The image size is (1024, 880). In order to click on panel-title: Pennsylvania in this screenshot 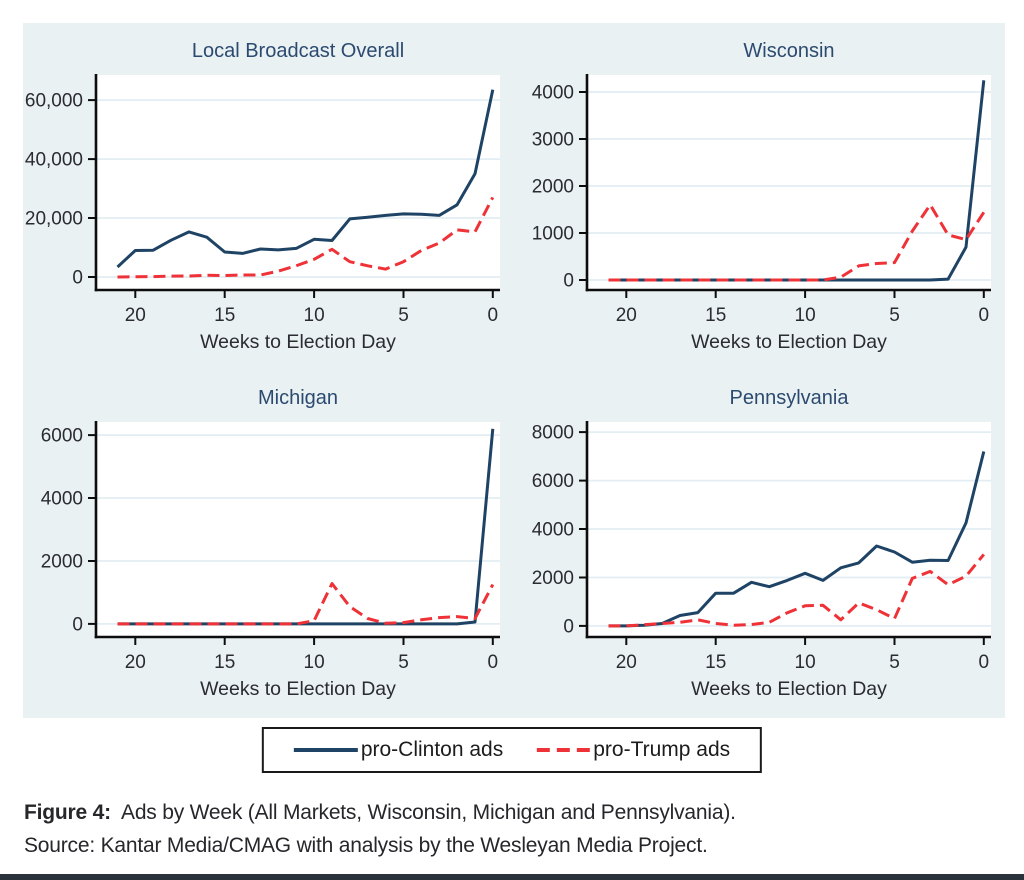, I will do `click(790, 398)`.